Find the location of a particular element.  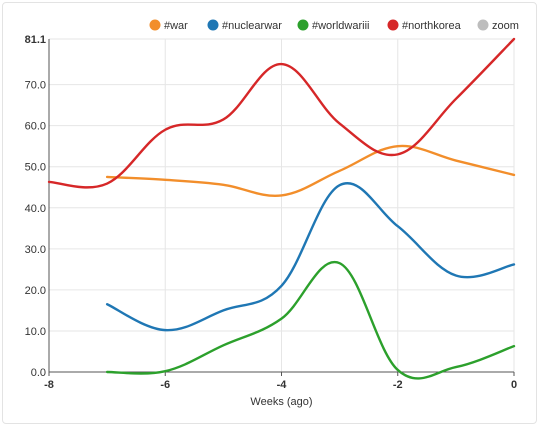

y-tick-label: 50.0 is located at coordinates (35, 168).